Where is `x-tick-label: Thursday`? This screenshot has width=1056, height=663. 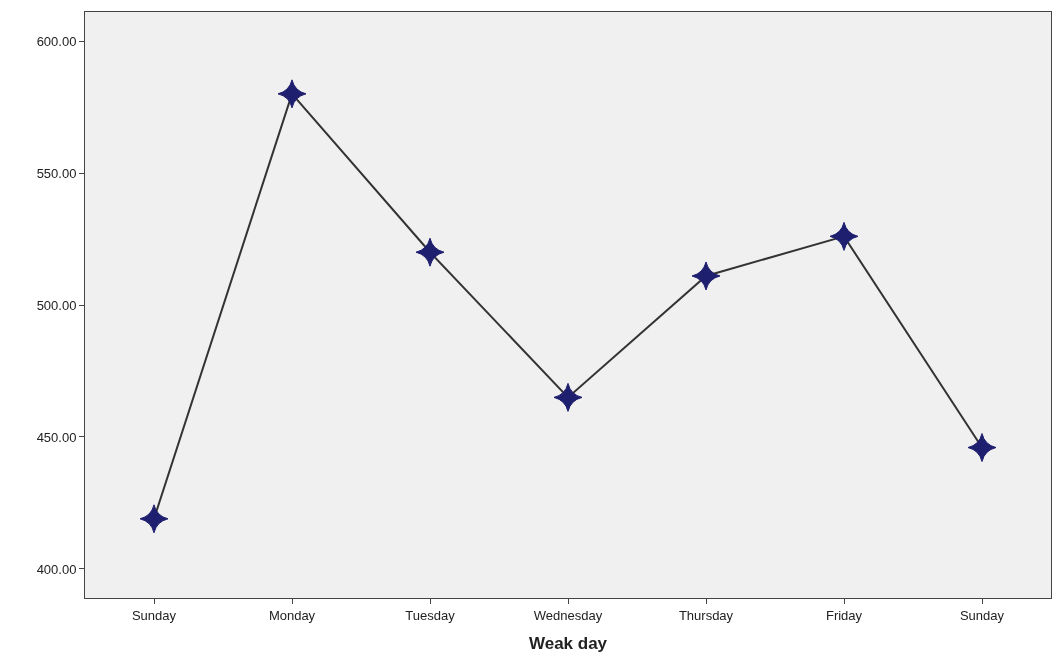 x-tick-label: Thursday is located at coordinates (706, 615).